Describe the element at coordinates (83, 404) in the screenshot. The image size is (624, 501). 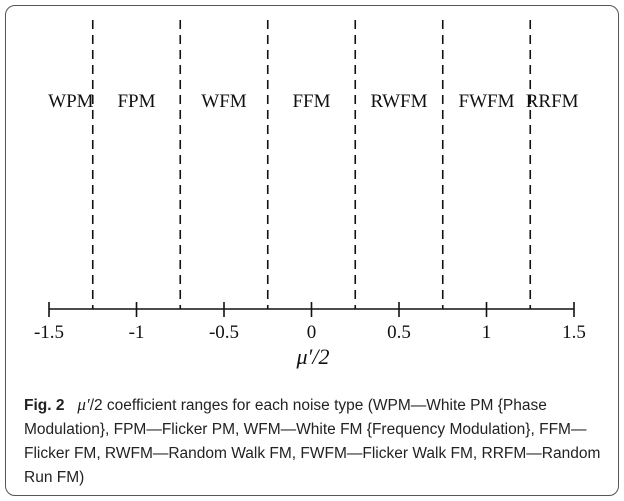
I see `caption-symbol: μ′` at that location.